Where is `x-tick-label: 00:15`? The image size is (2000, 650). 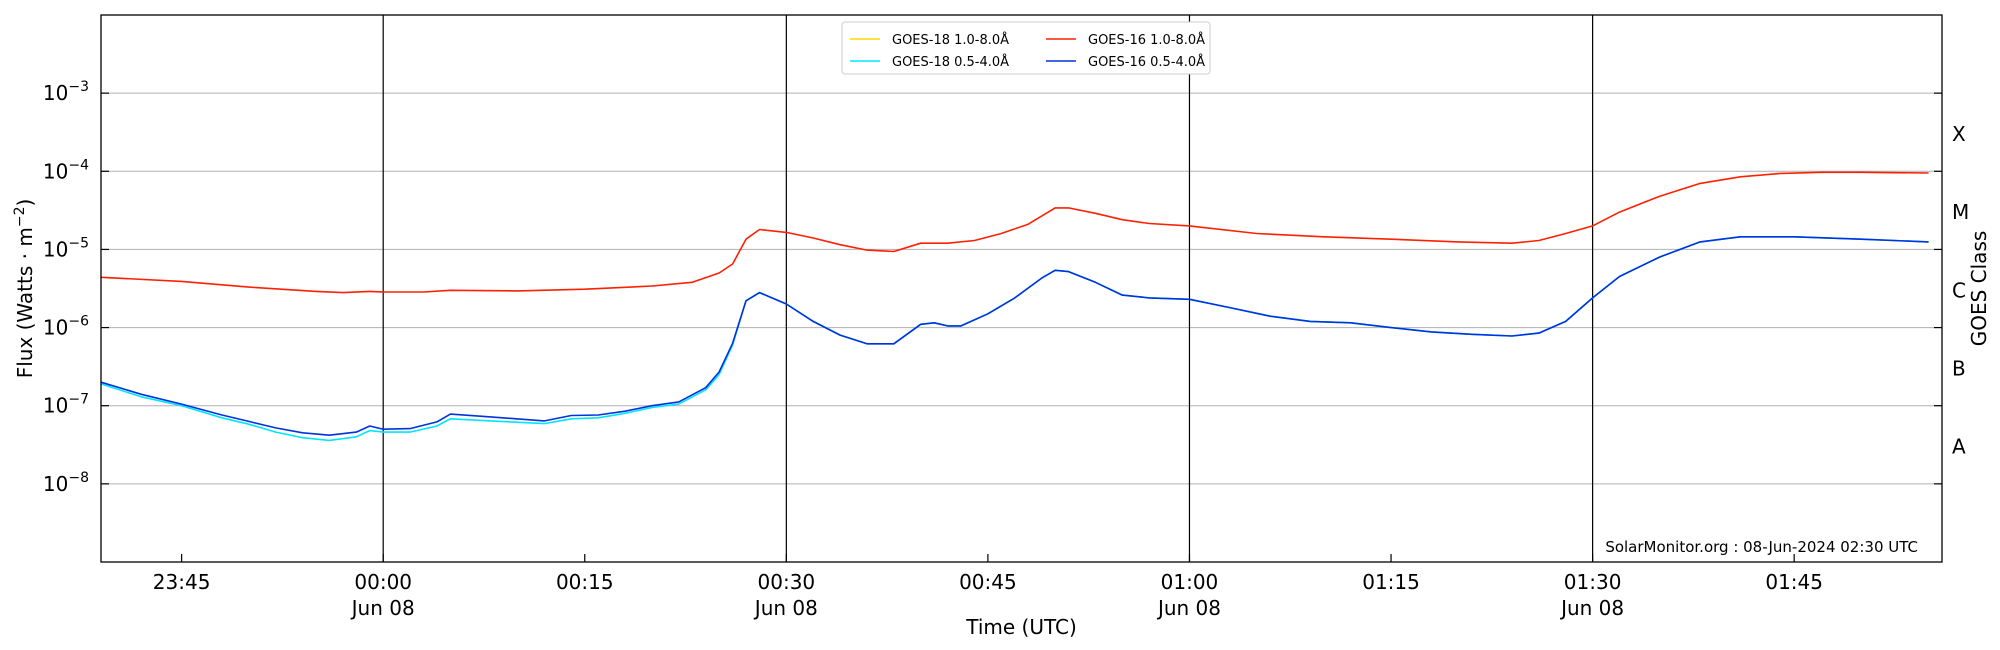 x-tick-label: 00:15 is located at coordinates (585, 582).